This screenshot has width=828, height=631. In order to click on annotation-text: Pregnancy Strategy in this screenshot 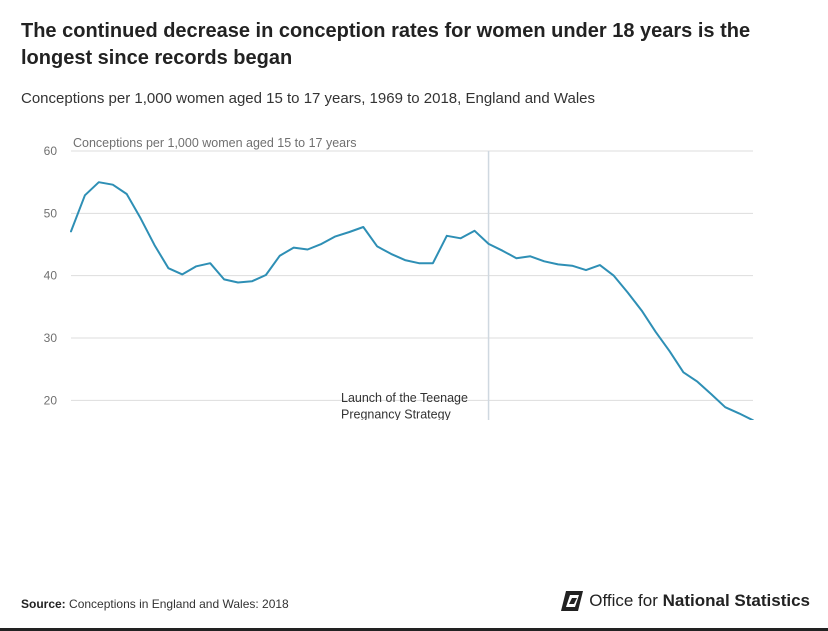, I will do `click(396, 414)`.